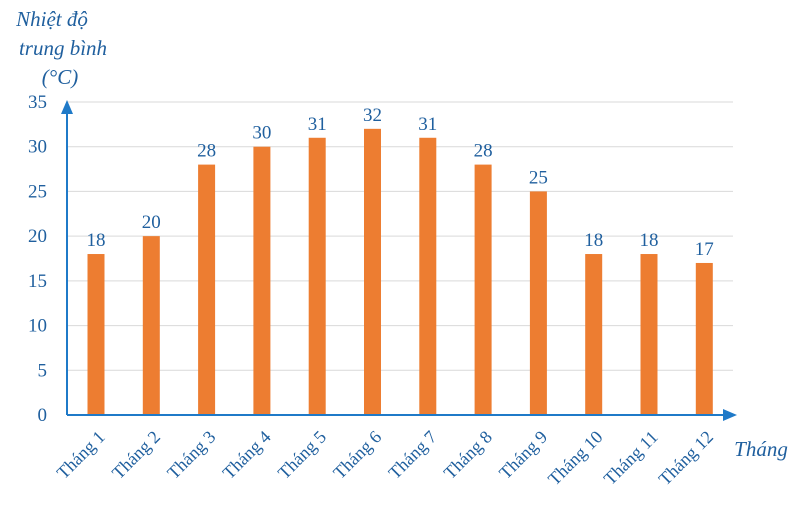  What do you see at coordinates (81, 455) in the screenshot?
I see `category-label-1: Tháng 1` at bounding box center [81, 455].